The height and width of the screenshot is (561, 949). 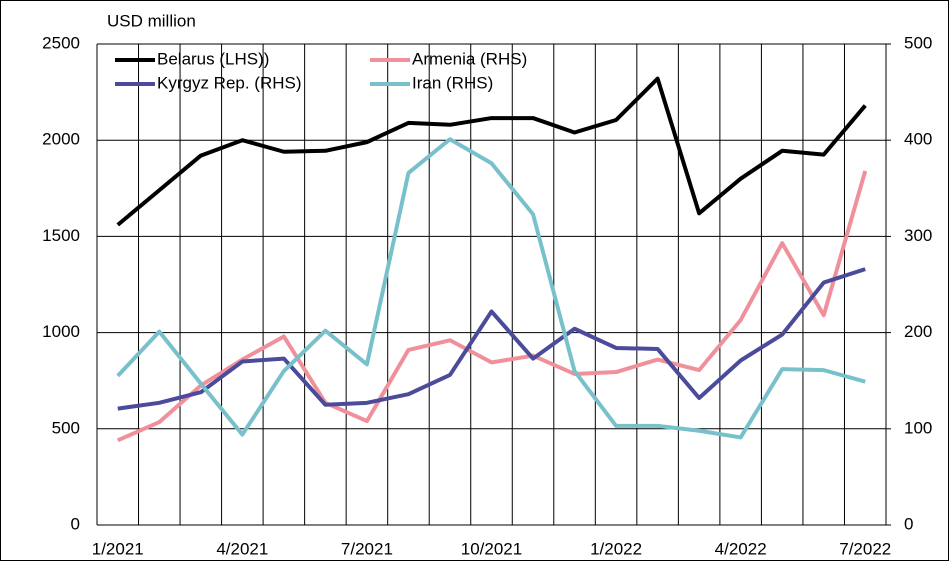 I want to click on legend-label: Armenia (RHS), so click(x=469, y=58).